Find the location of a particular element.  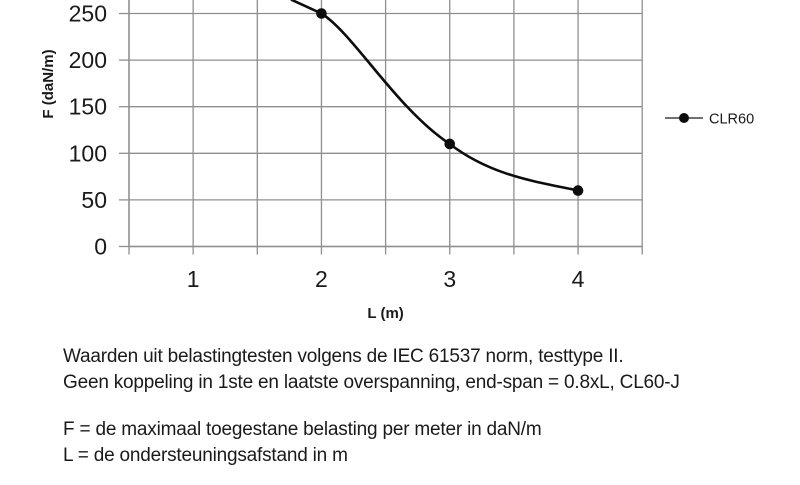

y-tick-label: 200 is located at coordinates (88, 60).